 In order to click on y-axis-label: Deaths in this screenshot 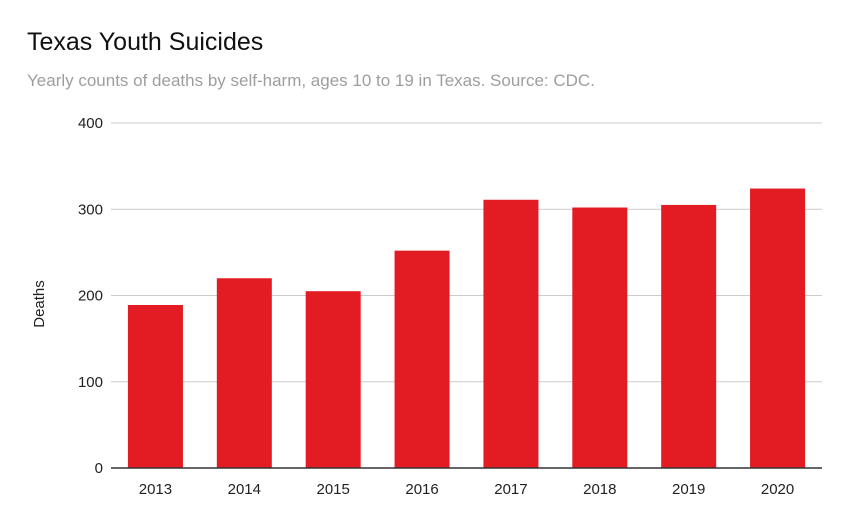, I will do `click(39, 304)`.